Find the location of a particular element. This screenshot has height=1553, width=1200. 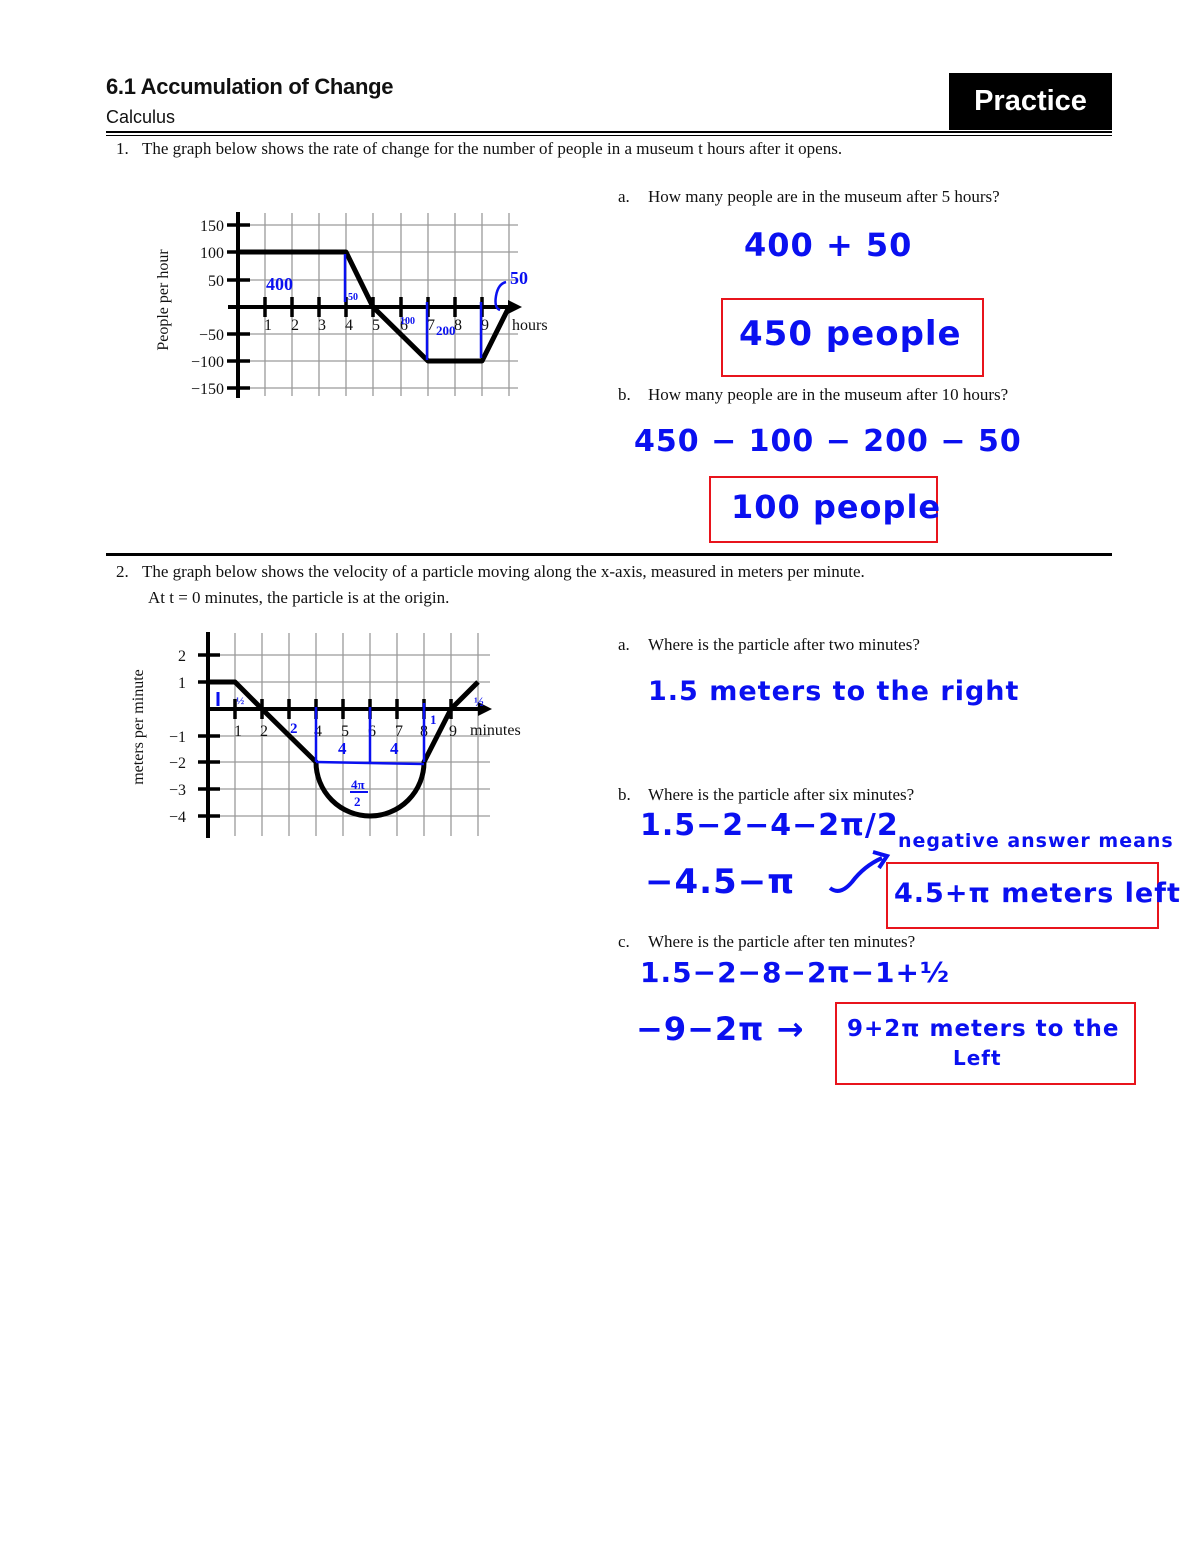

q2b-work-line2: −4.5−π is located at coordinates (720, 882).